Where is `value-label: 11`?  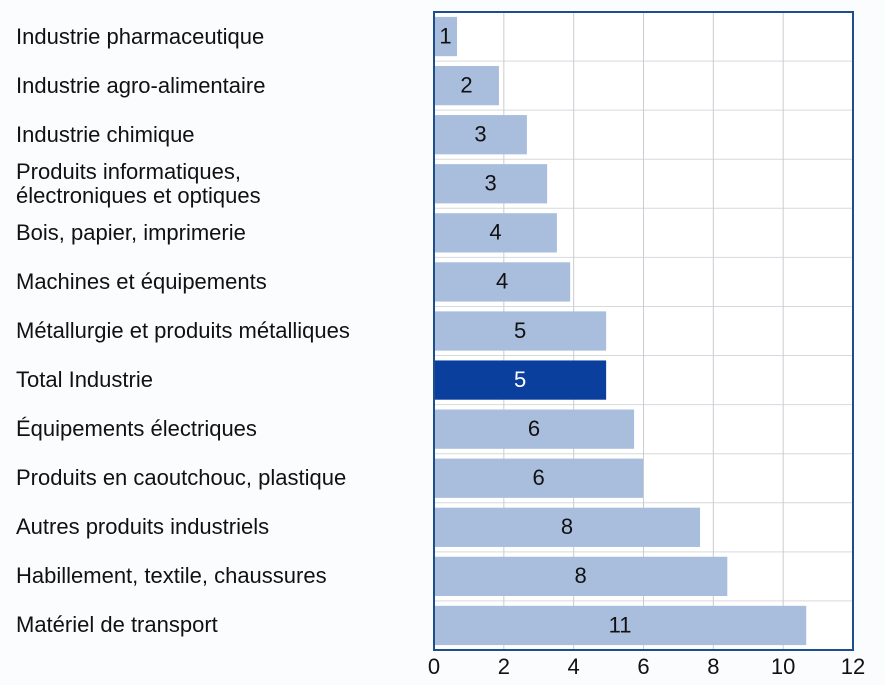 value-label: 11 is located at coordinates (620, 624).